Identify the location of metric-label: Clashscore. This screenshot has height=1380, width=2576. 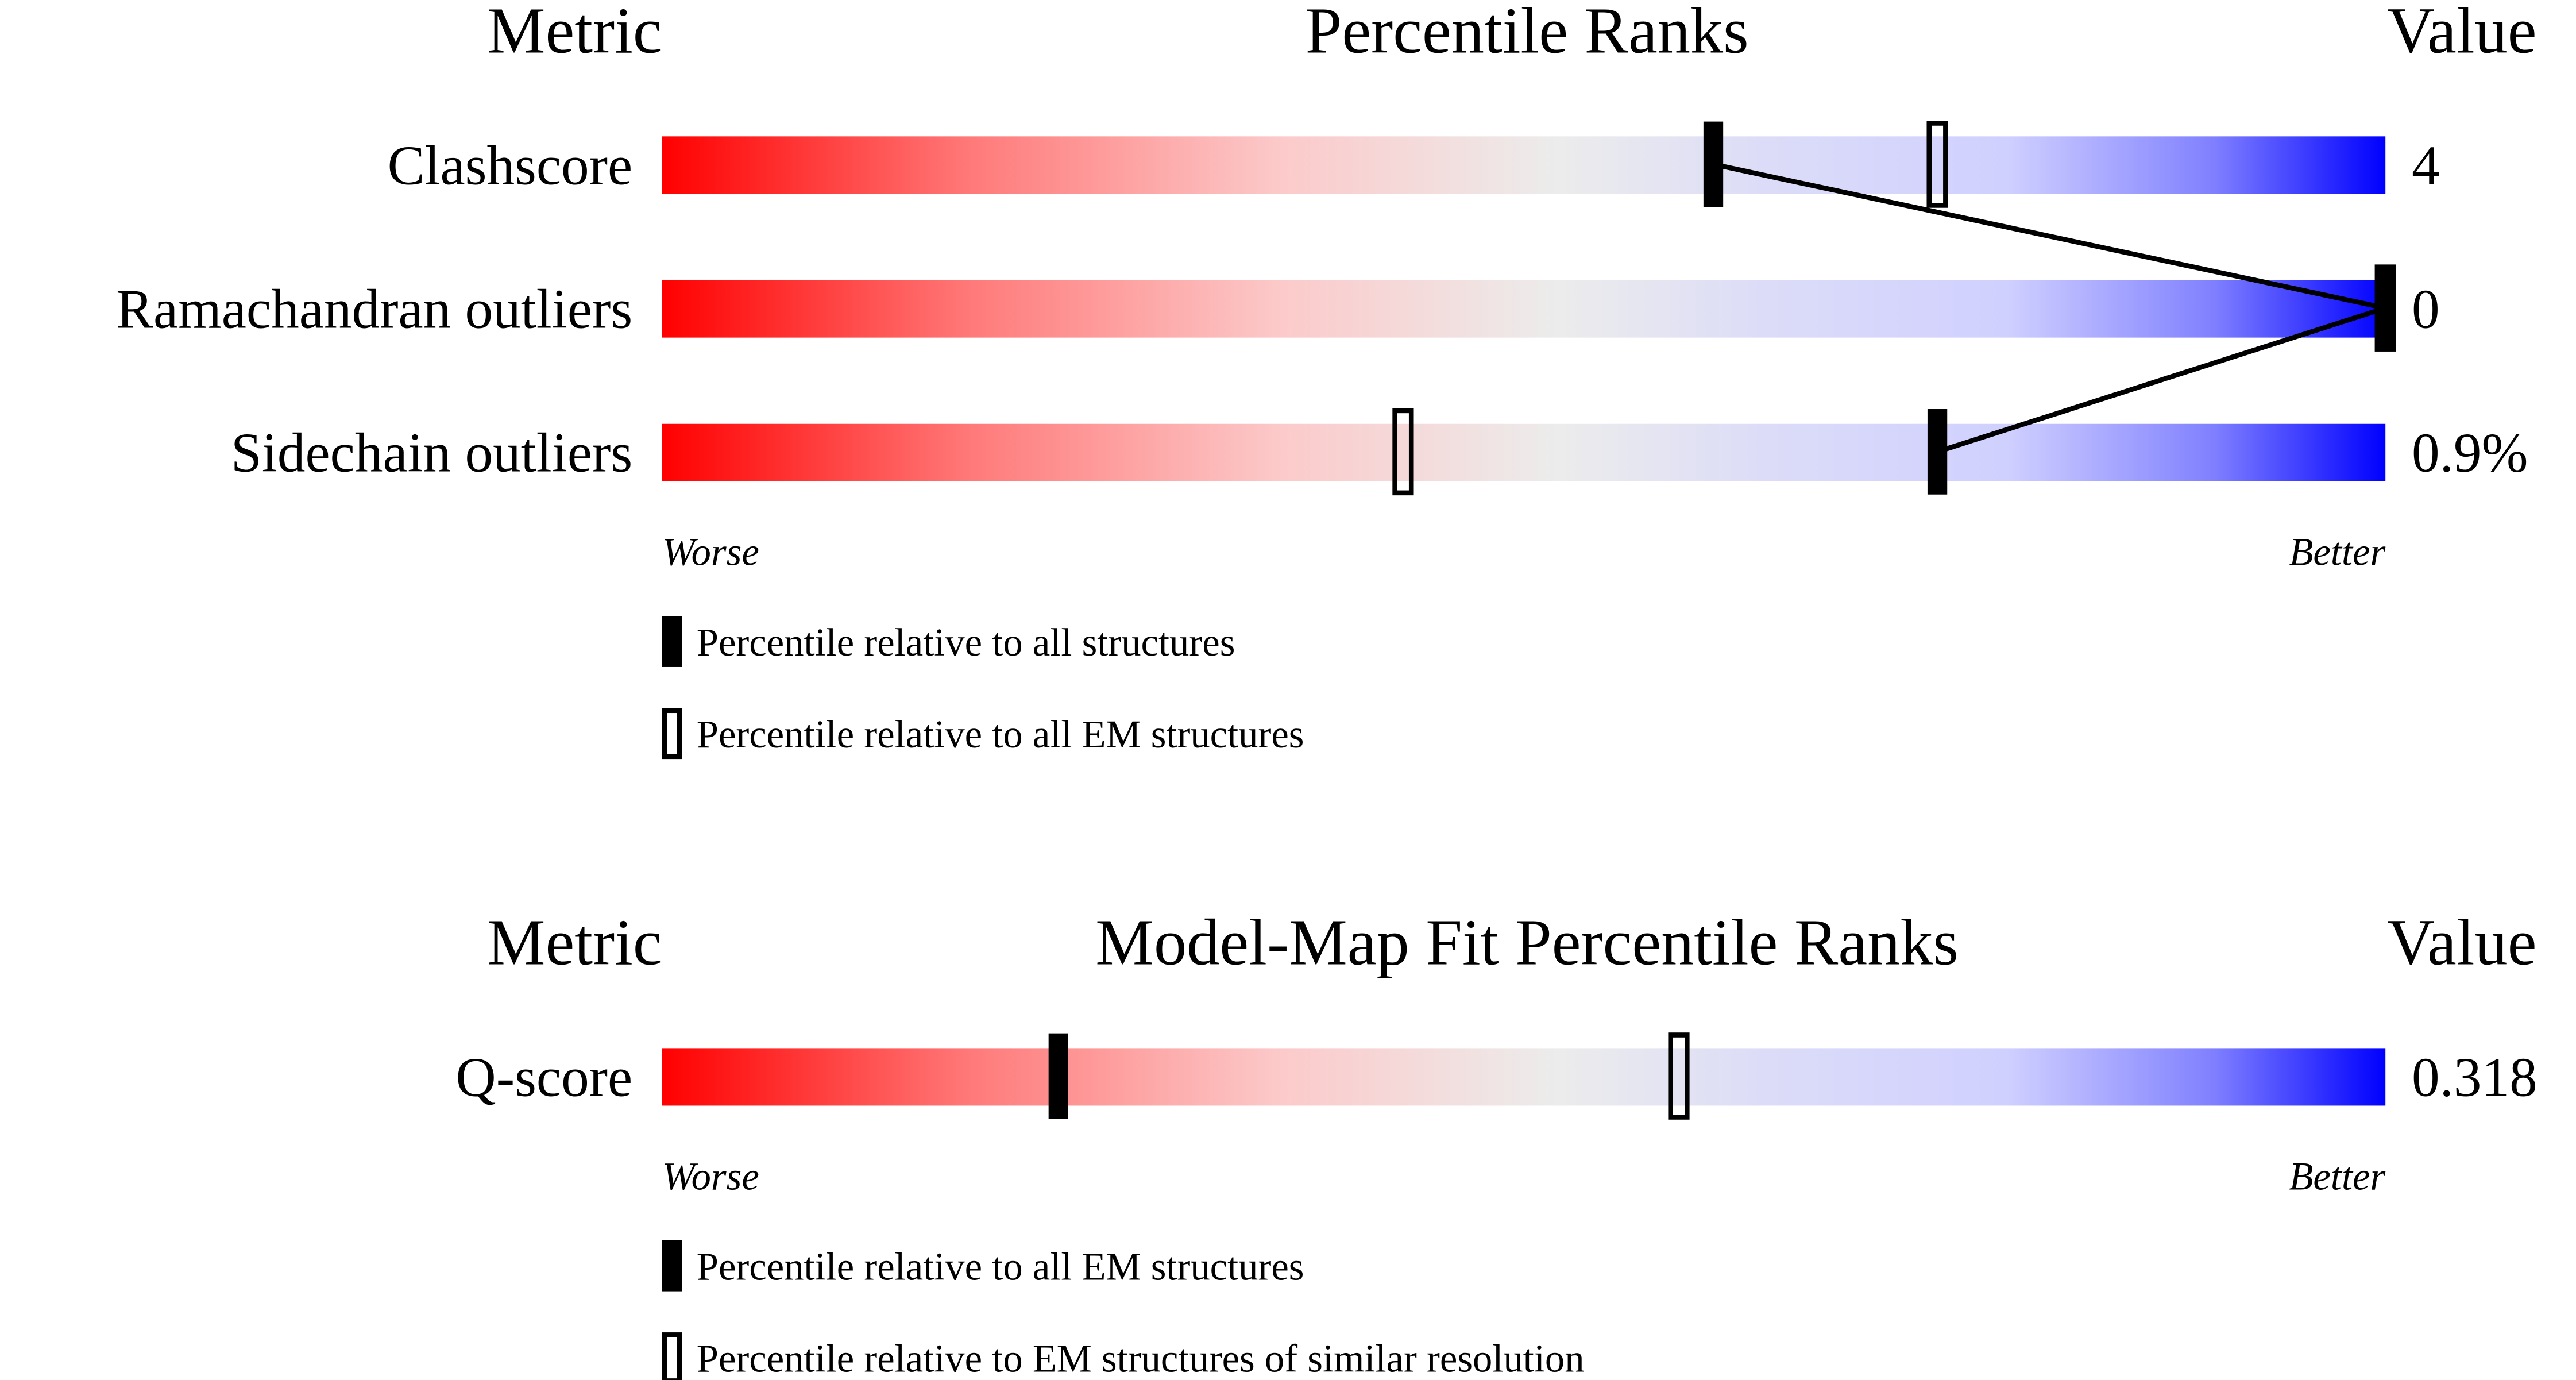
(510, 165).